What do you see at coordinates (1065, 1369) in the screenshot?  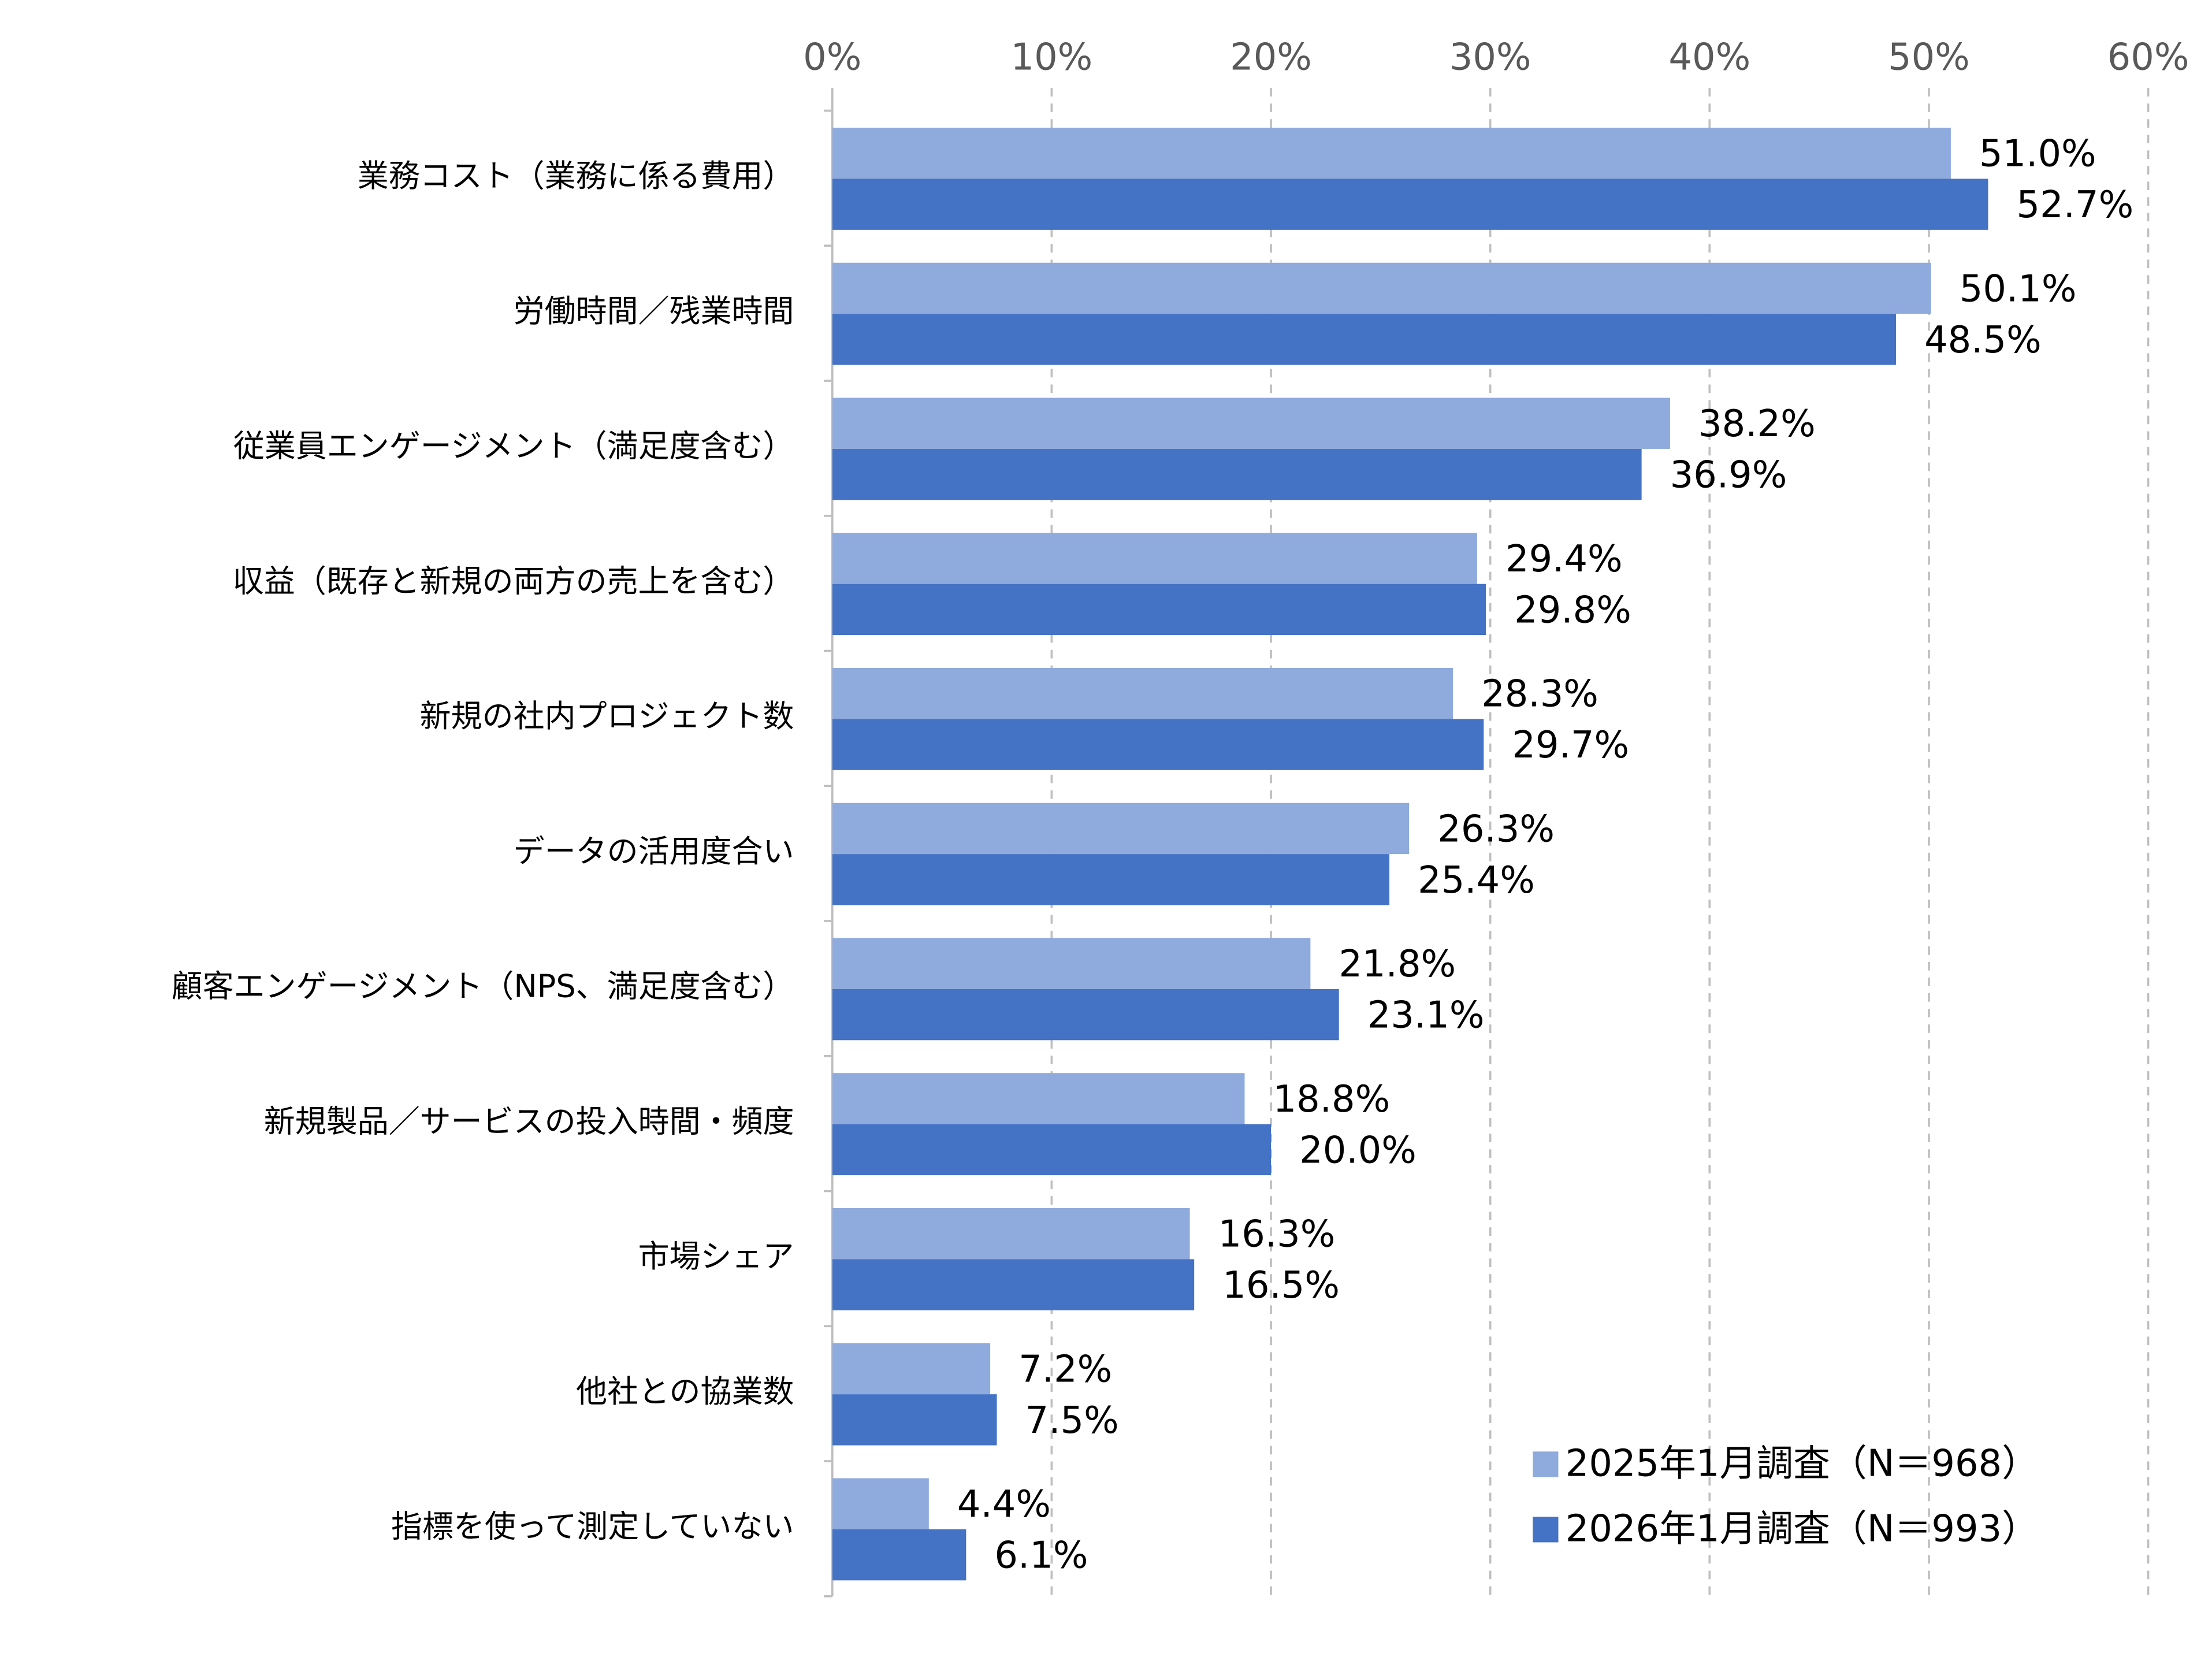 I see `value-label: 7.2%` at bounding box center [1065, 1369].